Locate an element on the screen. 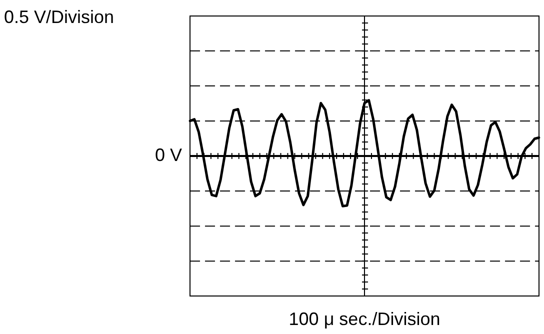  text: 100 μ sec./Division is located at coordinates (364, 318).